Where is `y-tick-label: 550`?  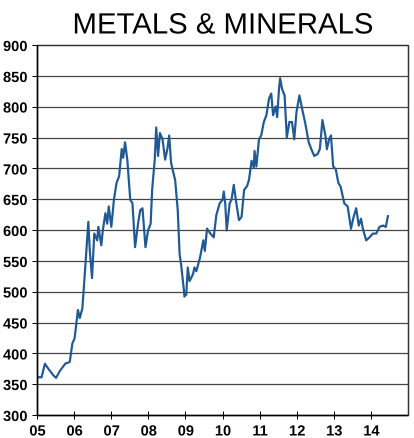
y-tick-label: 550 is located at coordinates (15, 262).